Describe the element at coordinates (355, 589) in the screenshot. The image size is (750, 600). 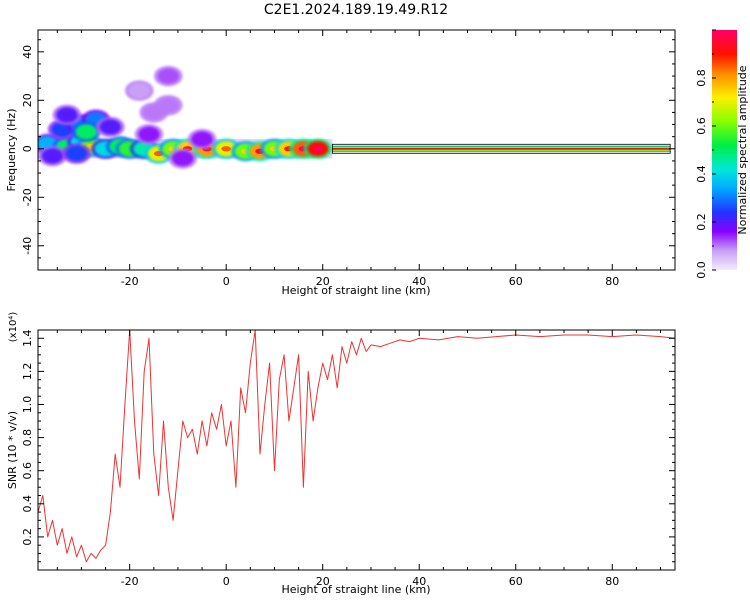
I see `snr-x-label: Height of straight line (km)` at that location.